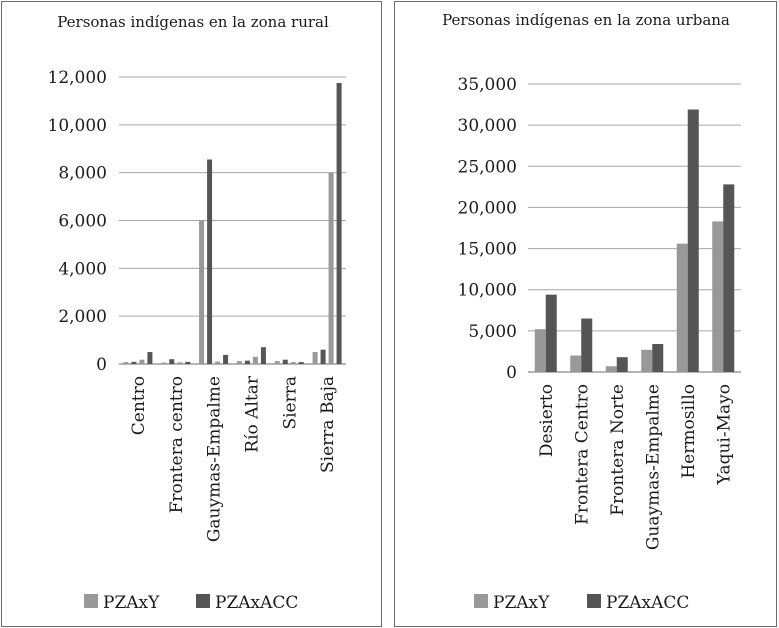 This screenshot has width=779, height=628. Describe the element at coordinates (724, 434) in the screenshot. I see `category-label: Yaqui-Mayo` at that location.